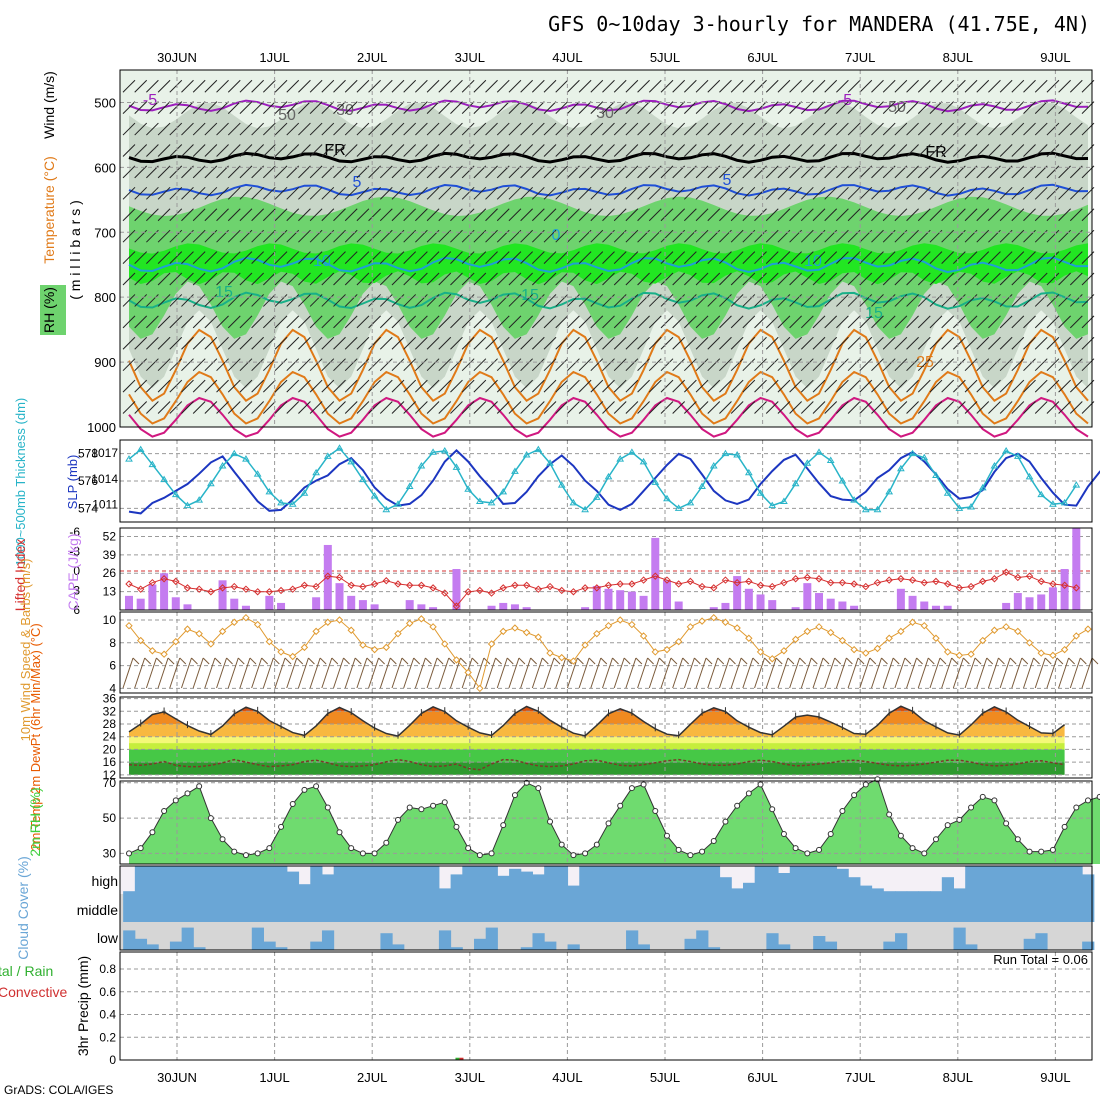 This screenshot has width=1100, height=1100. What do you see at coordinates (334, 150) in the screenshot?
I see `contour-label: FR` at bounding box center [334, 150].